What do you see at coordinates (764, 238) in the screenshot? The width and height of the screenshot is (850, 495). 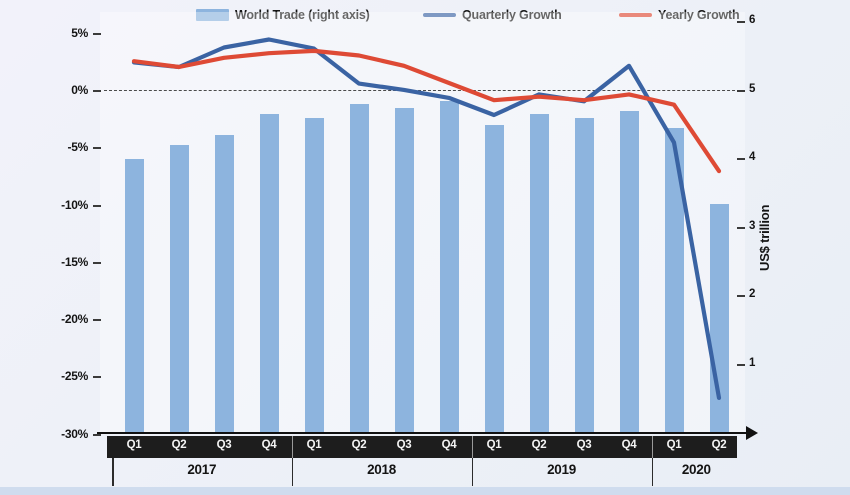 I see `right-axis-title: US$ trillion` at bounding box center [764, 238].